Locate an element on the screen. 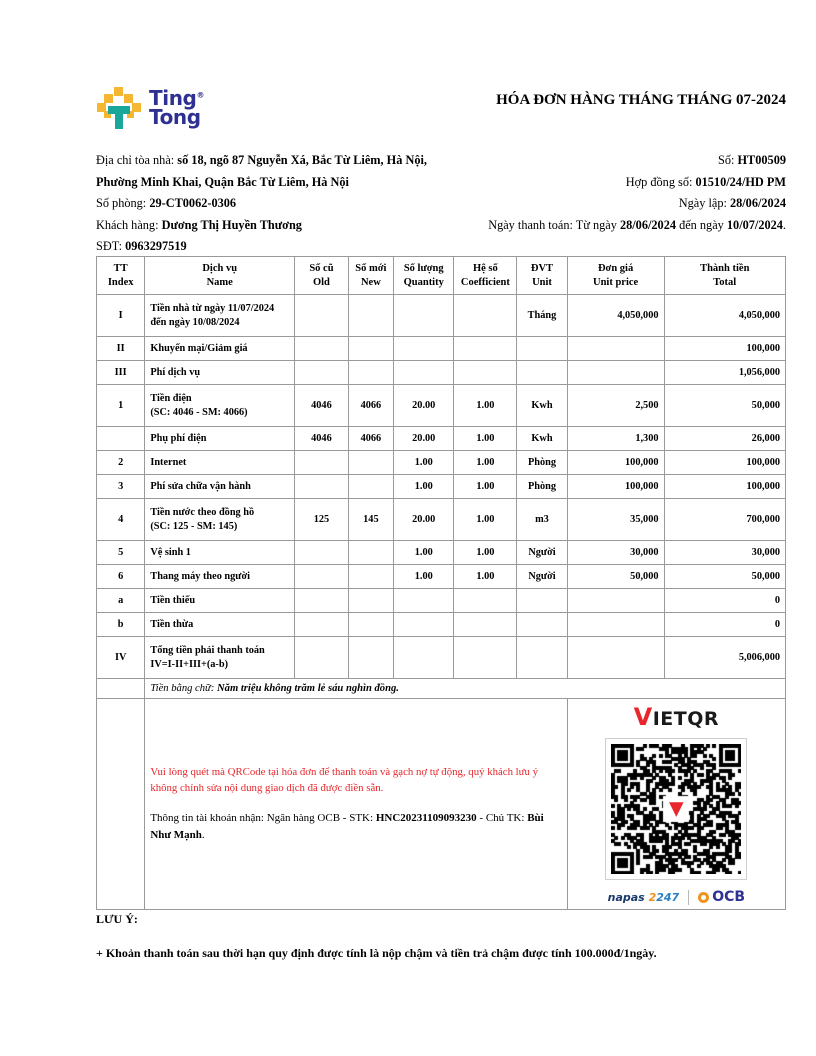 This screenshot has height=1056, width=816. room-label: Số phòng: is located at coordinates (121, 203).